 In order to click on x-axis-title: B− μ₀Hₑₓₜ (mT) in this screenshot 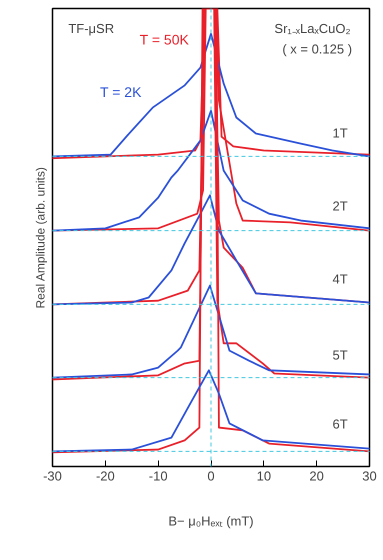, I will do `click(211, 521)`.